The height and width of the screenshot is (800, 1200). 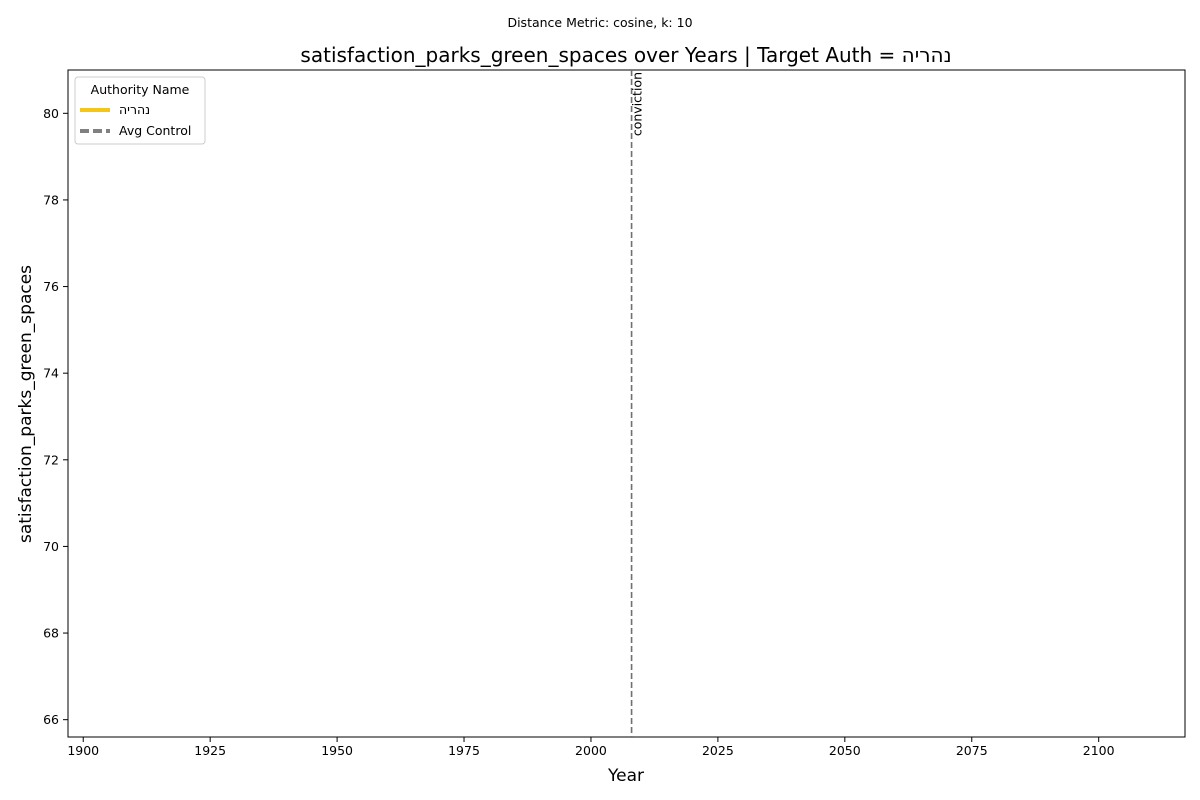 What do you see at coordinates (51, 459) in the screenshot?
I see `y-tick-label: 72` at bounding box center [51, 459].